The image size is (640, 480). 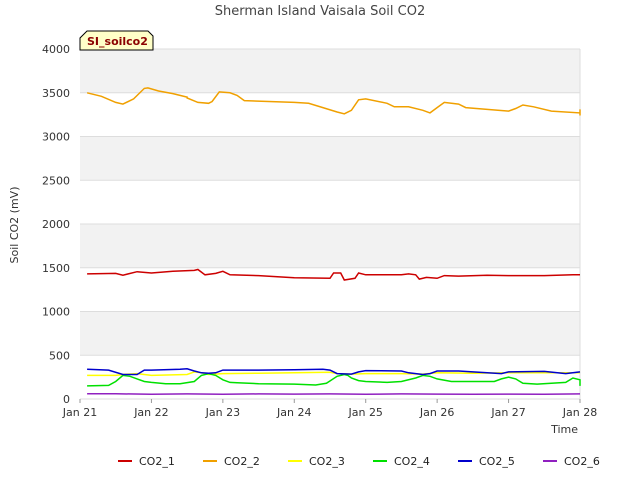 I want to click on legend-label: CO2_1, so click(x=157, y=461).